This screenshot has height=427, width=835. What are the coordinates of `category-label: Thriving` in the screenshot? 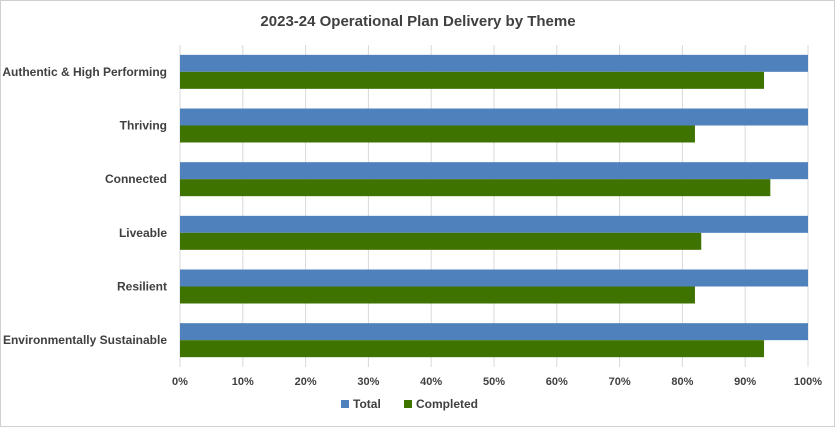 It's located at (143, 126).